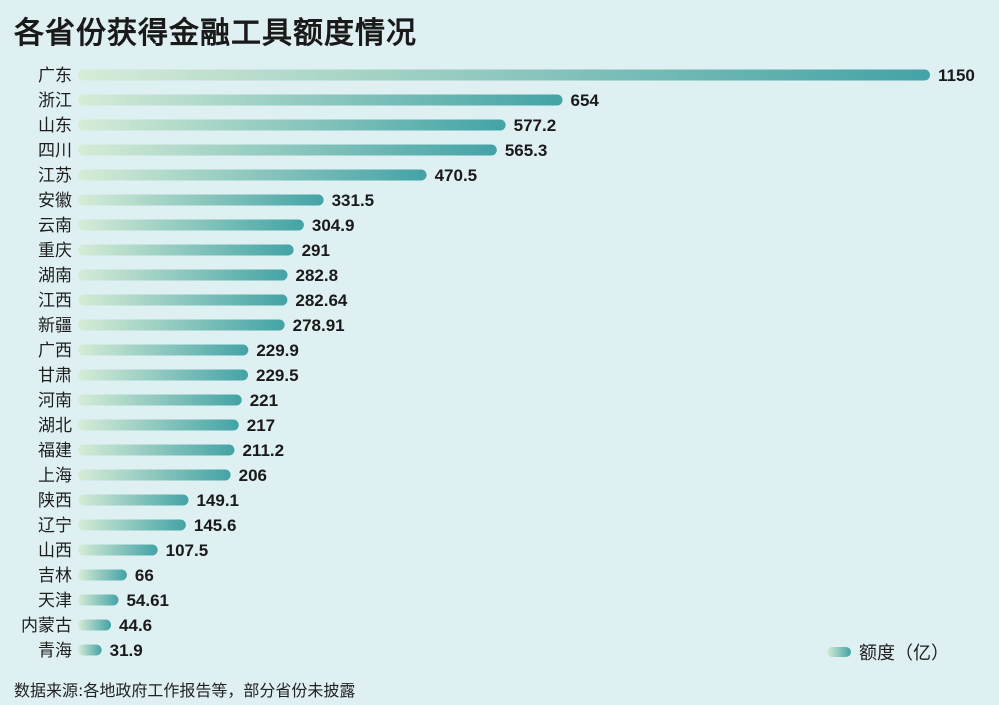 Image resolution: width=999 pixels, height=705 pixels. Describe the element at coordinates (46, 626) in the screenshot. I see `category-label: 内蒙古` at that location.